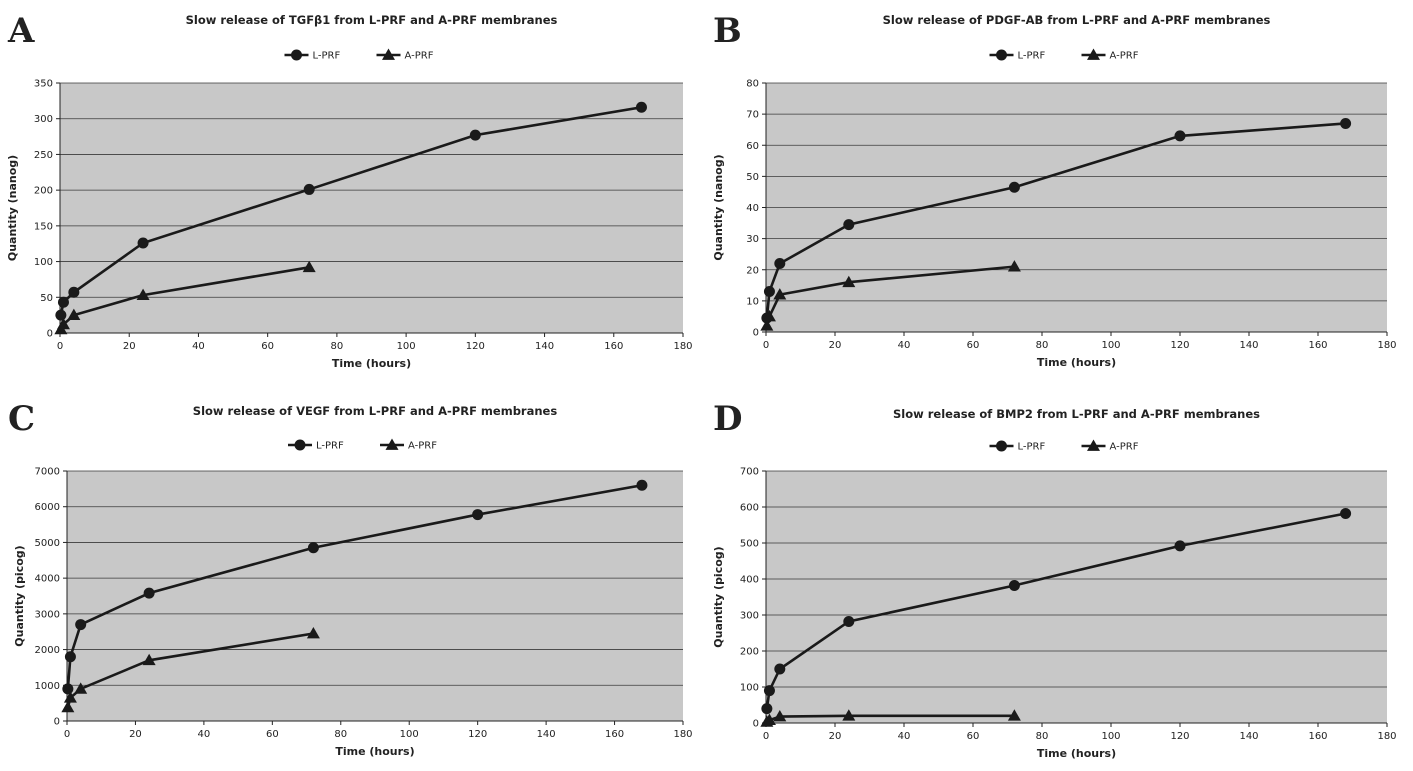 Image resolution: width=1413 pixels, height=771 pixels. What do you see at coordinates (752, 177) in the screenshot?
I see `panel-b-y-tick-label: 50` at bounding box center [752, 177].